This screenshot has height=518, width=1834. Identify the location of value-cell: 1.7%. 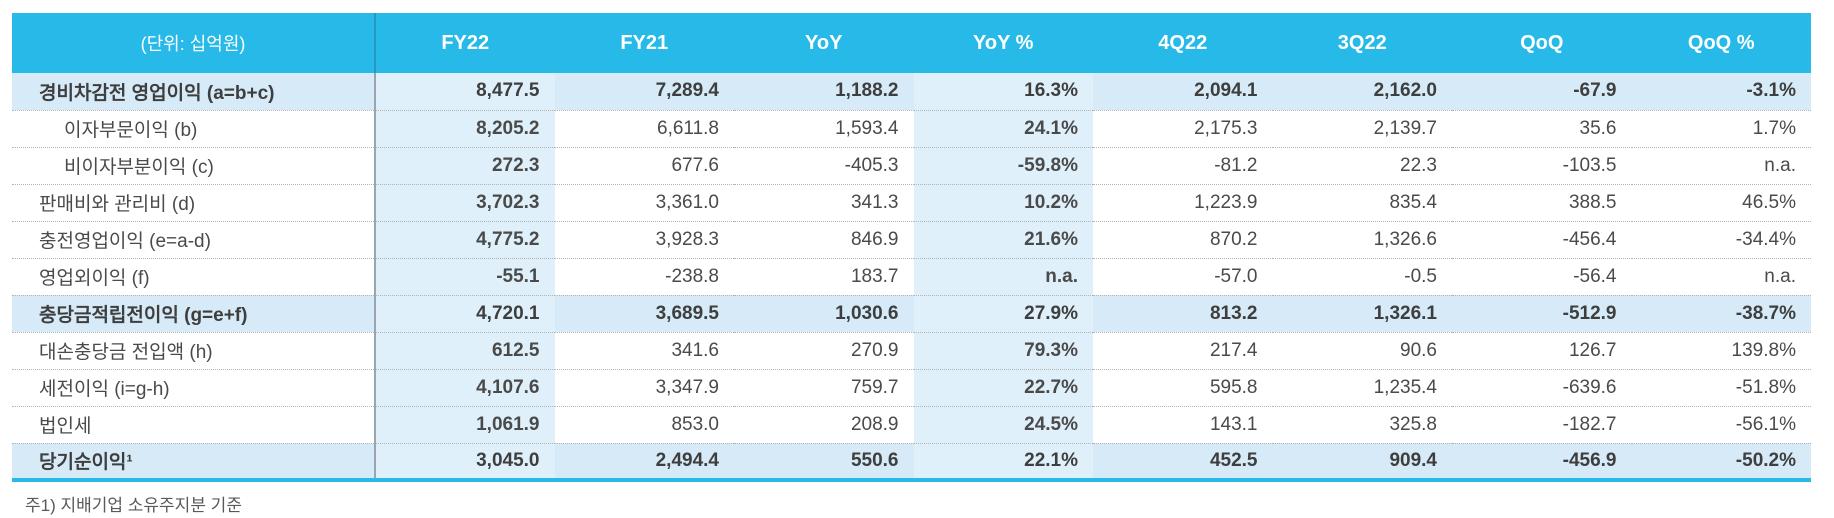
(1721, 128).